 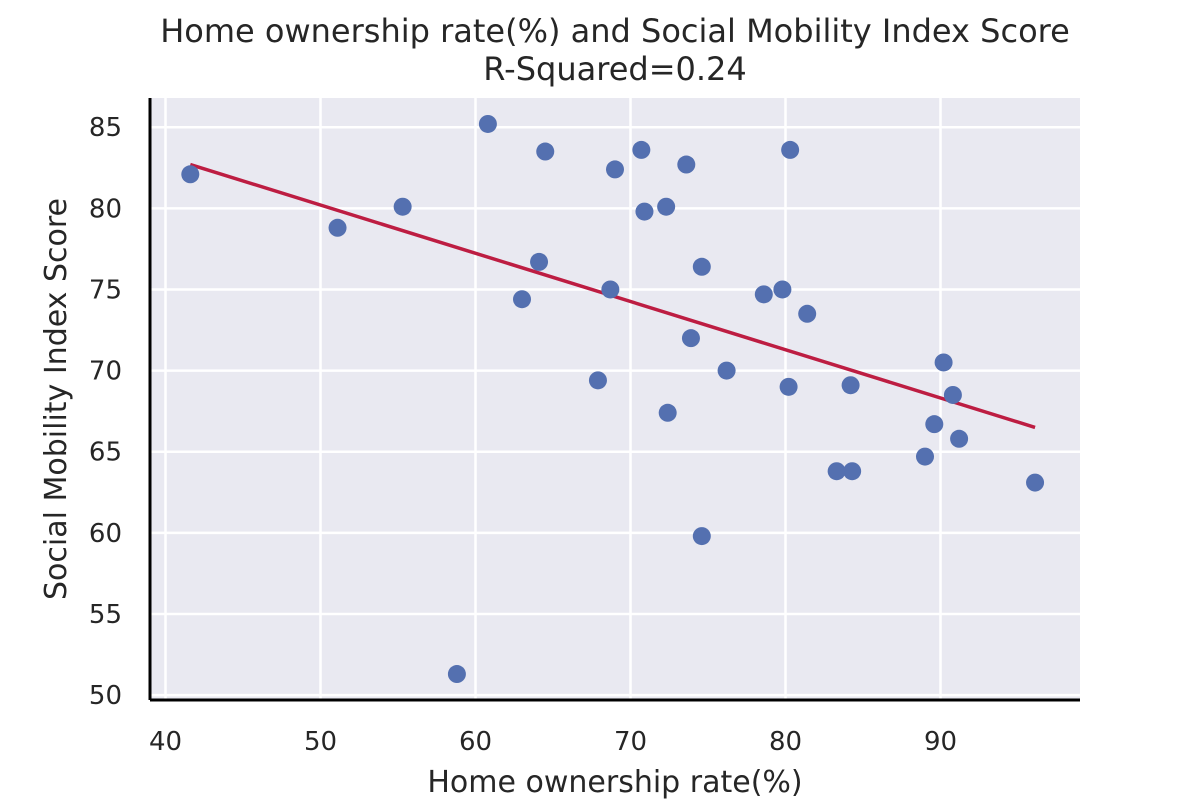 What do you see at coordinates (105, 372) in the screenshot?
I see `y-tick-label: 70` at bounding box center [105, 372].